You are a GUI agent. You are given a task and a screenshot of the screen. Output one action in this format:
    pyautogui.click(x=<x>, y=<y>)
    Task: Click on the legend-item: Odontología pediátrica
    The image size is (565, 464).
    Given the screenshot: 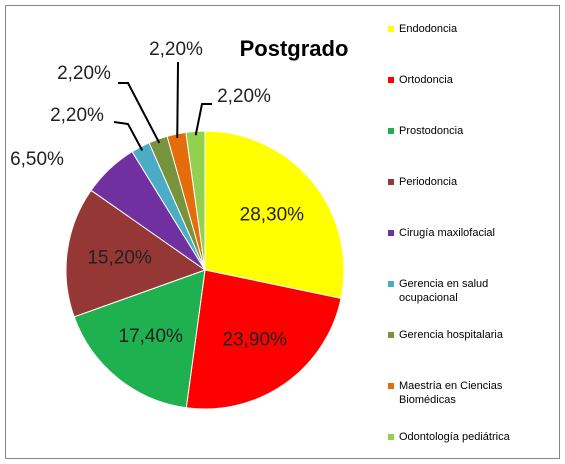 What is the action you would take?
    pyautogui.click(x=468, y=437)
    